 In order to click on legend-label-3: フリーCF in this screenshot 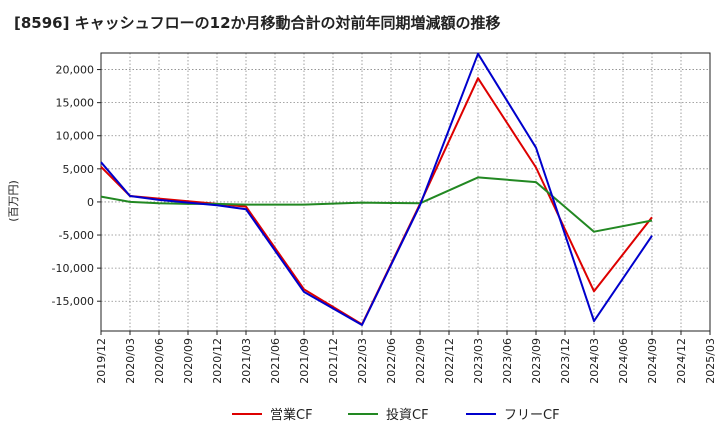, I will do `click(532, 415)`.